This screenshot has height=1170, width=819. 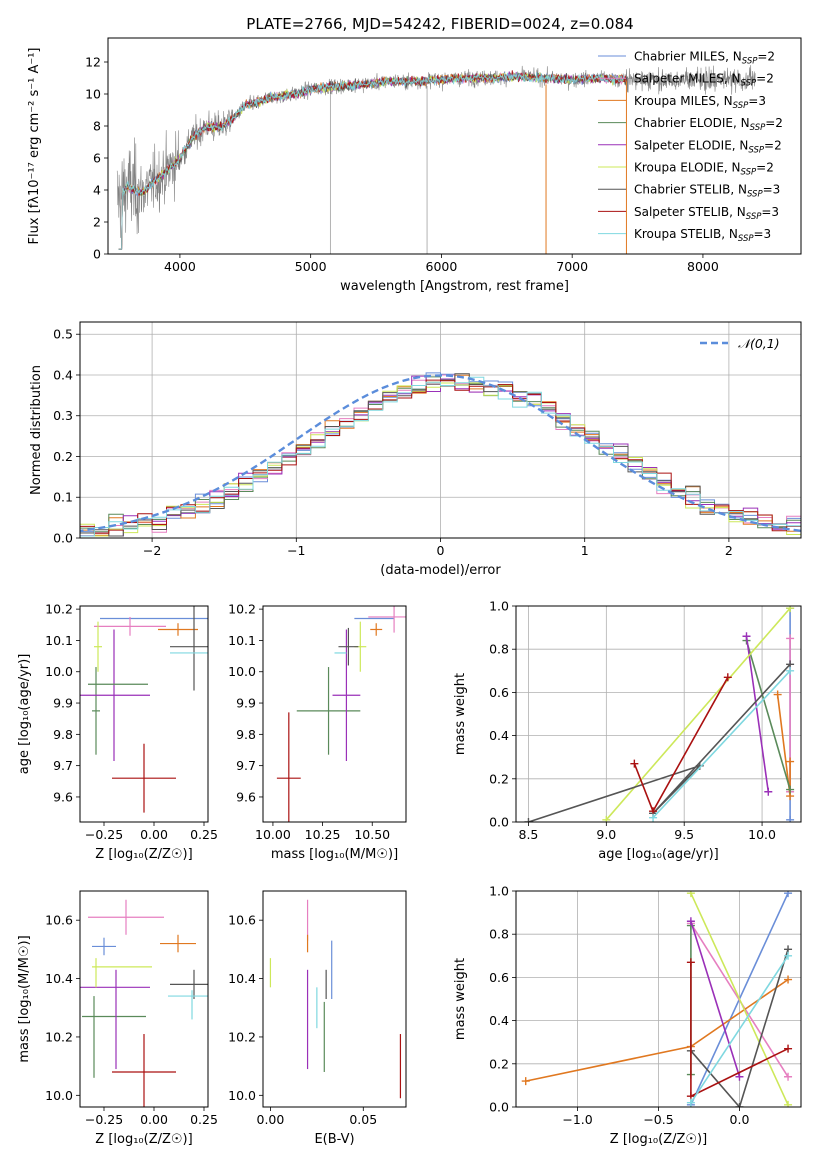 I want to click on x-tick-label: 5000, so click(x=311, y=266).